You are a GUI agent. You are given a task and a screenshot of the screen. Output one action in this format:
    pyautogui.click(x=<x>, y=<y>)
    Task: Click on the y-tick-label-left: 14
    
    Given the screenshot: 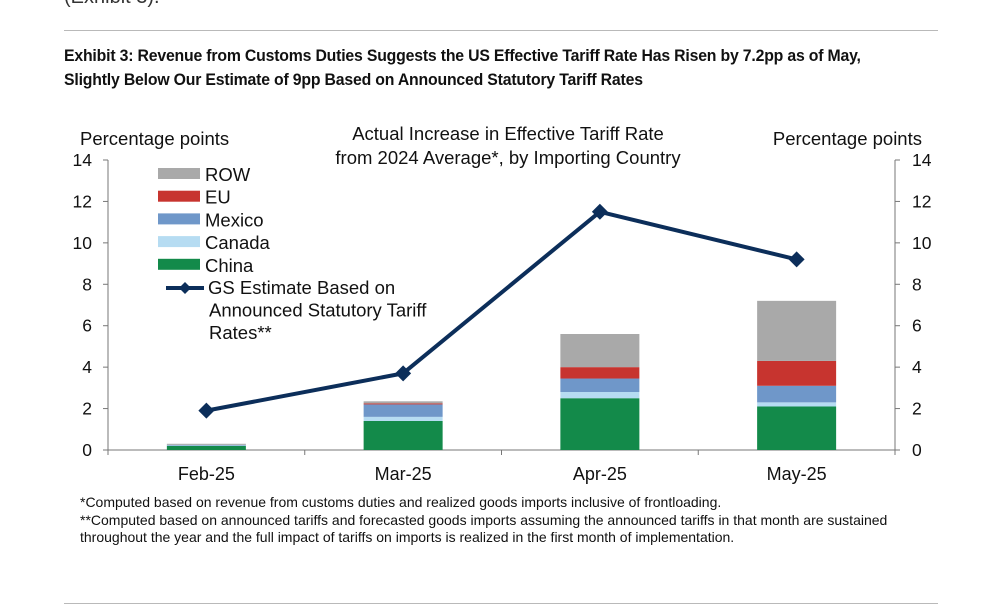 What is the action you would take?
    pyautogui.click(x=83, y=160)
    